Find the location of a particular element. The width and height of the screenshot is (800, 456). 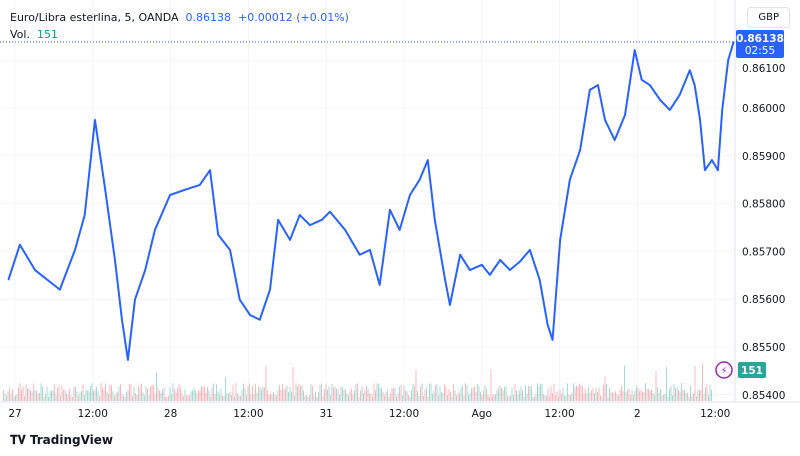

lightning-icon is located at coordinates (724, 370).